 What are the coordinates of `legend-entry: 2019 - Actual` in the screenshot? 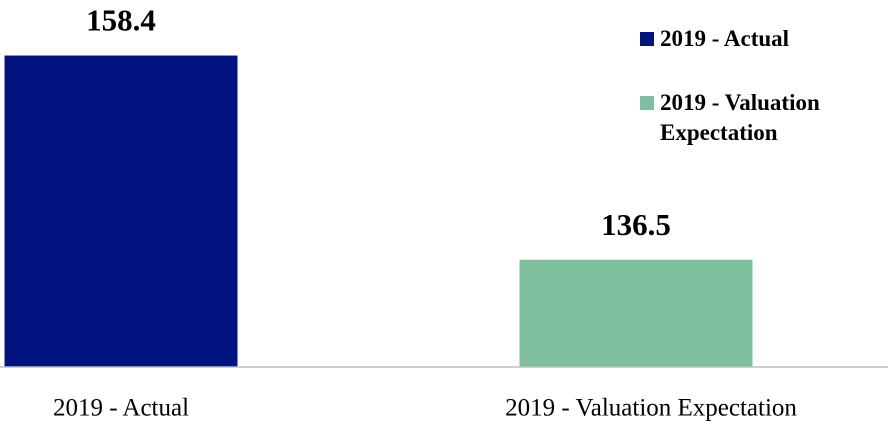 It's located at (762, 39).